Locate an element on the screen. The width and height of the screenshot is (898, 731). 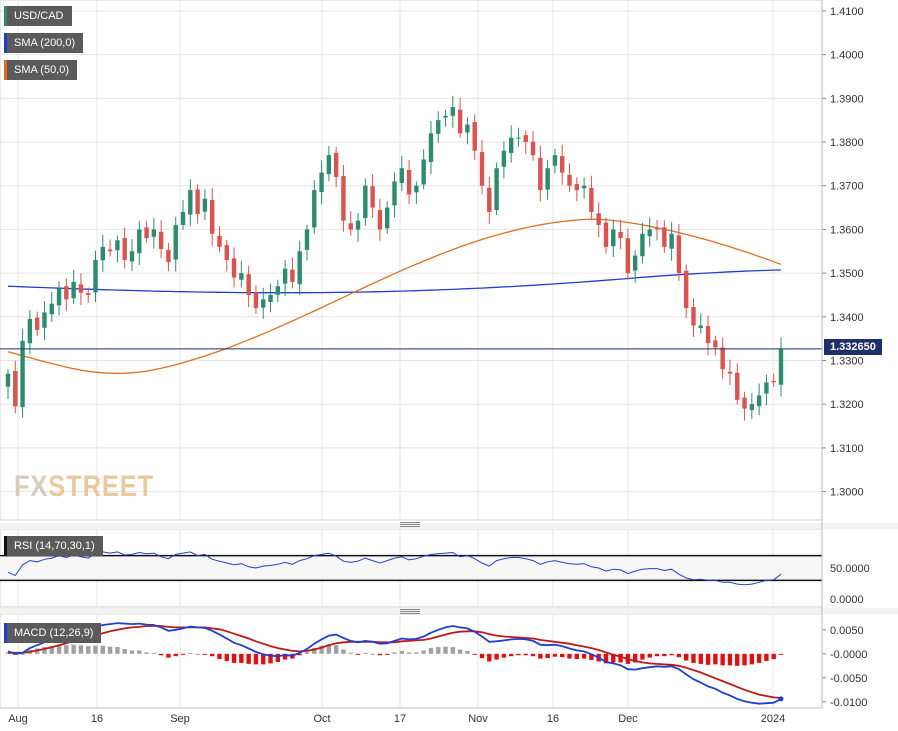
price-tick-label: 1.3000 is located at coordinates (847, 493).